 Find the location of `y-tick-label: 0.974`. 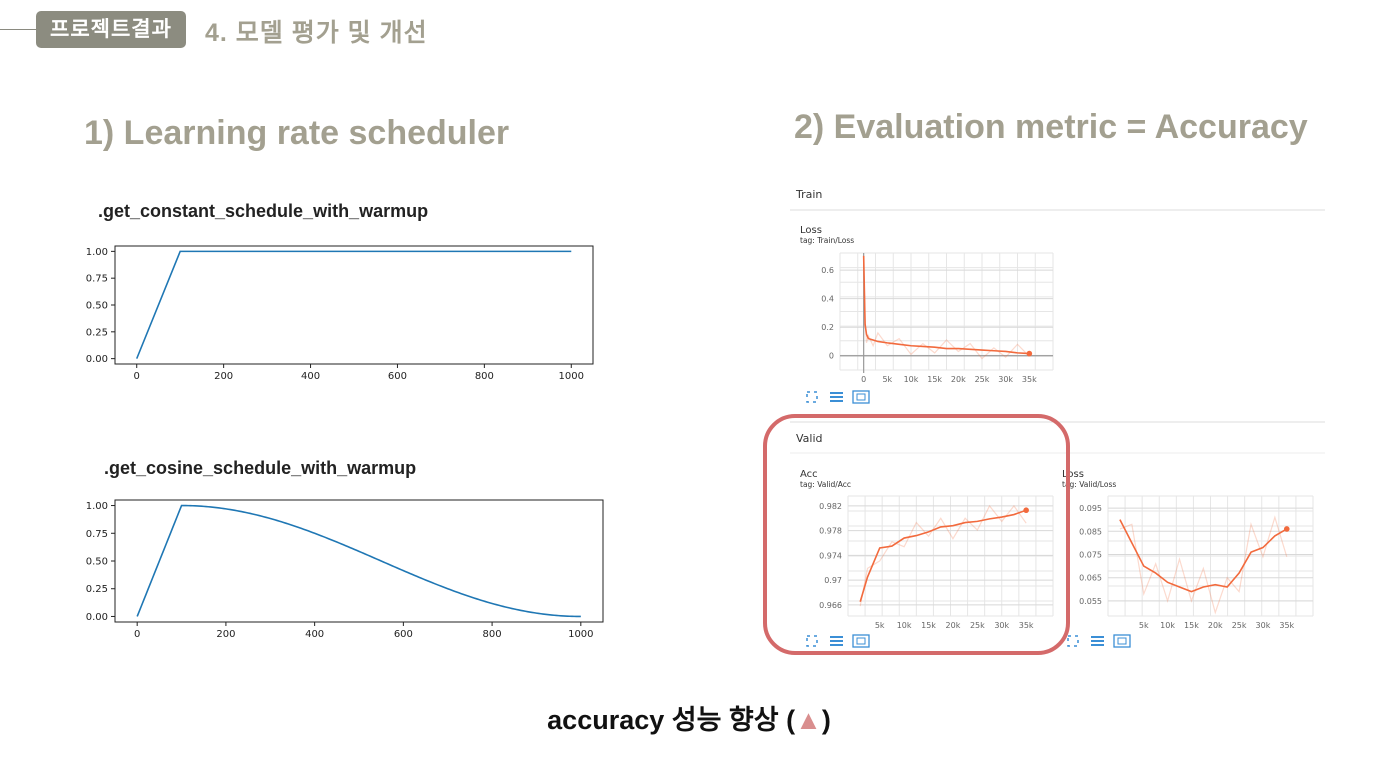

y-tick-label: 0.974 is located at coordinates (830, 555).